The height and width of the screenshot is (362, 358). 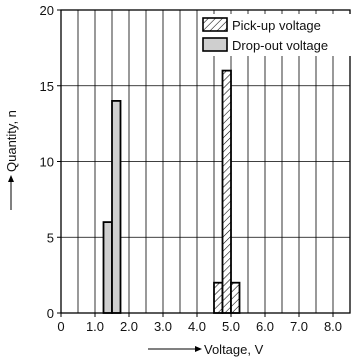 What do you see at coordinates (11, 141) in the screenshot?
I see `y-axis-title: Quantity, n` at bounding box center [11, 141].